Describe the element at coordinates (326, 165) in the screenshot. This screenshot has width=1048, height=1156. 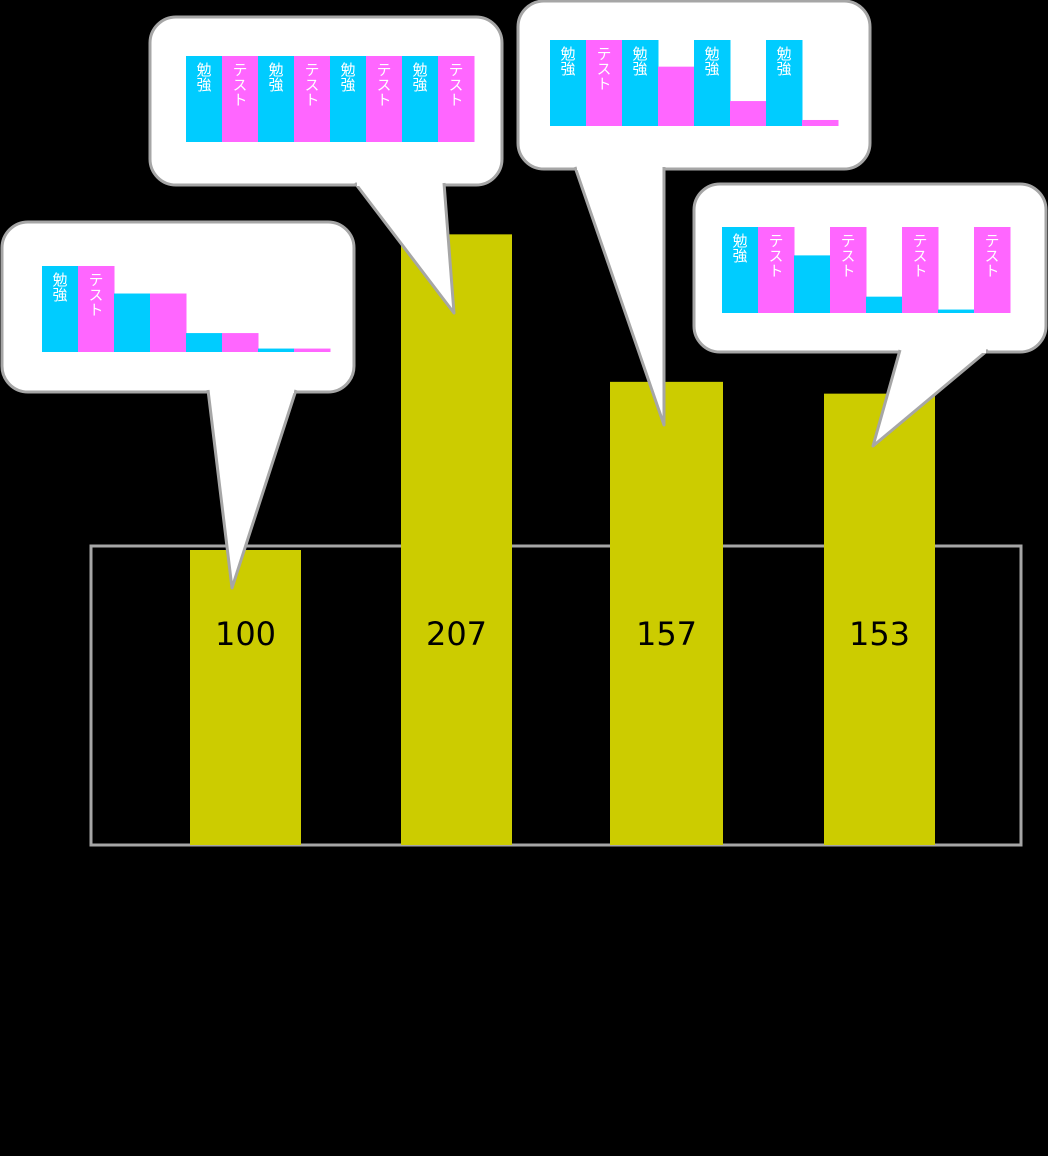
I see `callout-bubble: 勉強 テスト 勉強 テスト 勉強 テスト 勉強 テスト` at that location.